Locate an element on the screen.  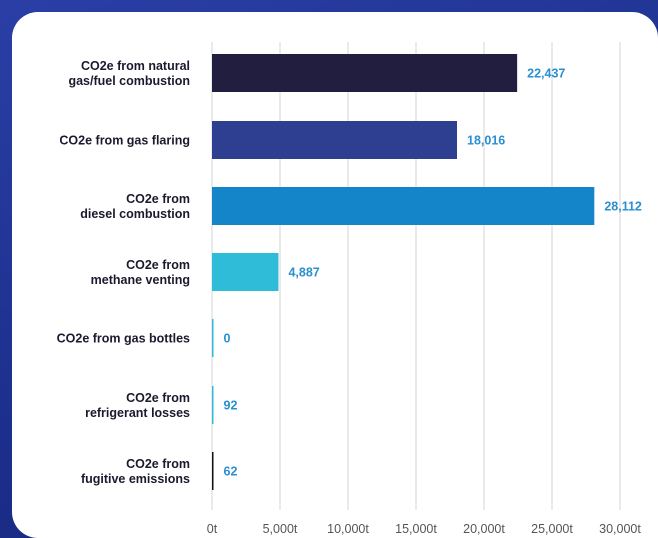
category-label: CO2e from methane venting is located at coordinates (140, 272).